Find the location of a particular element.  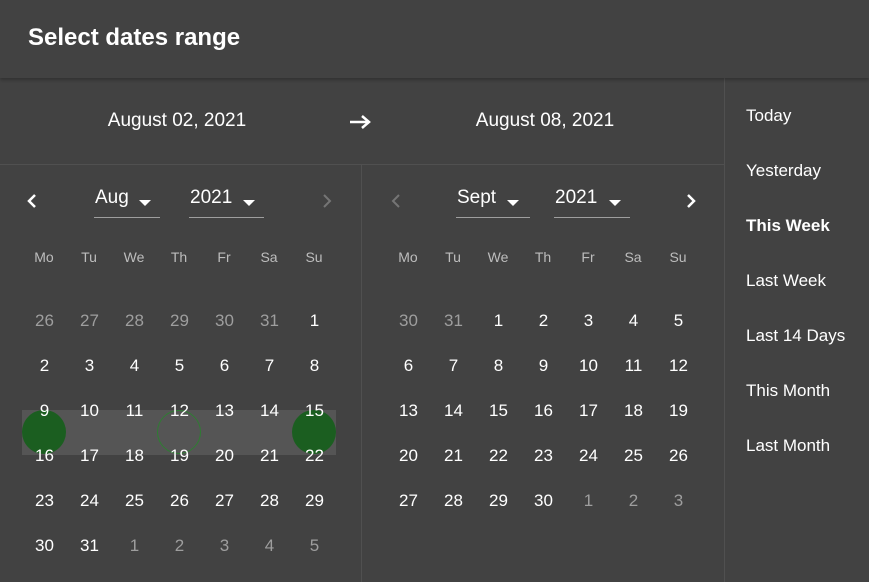

selected-range-header: August 02, 2021 August 08, 2021 is located at coordinates (362, 121).